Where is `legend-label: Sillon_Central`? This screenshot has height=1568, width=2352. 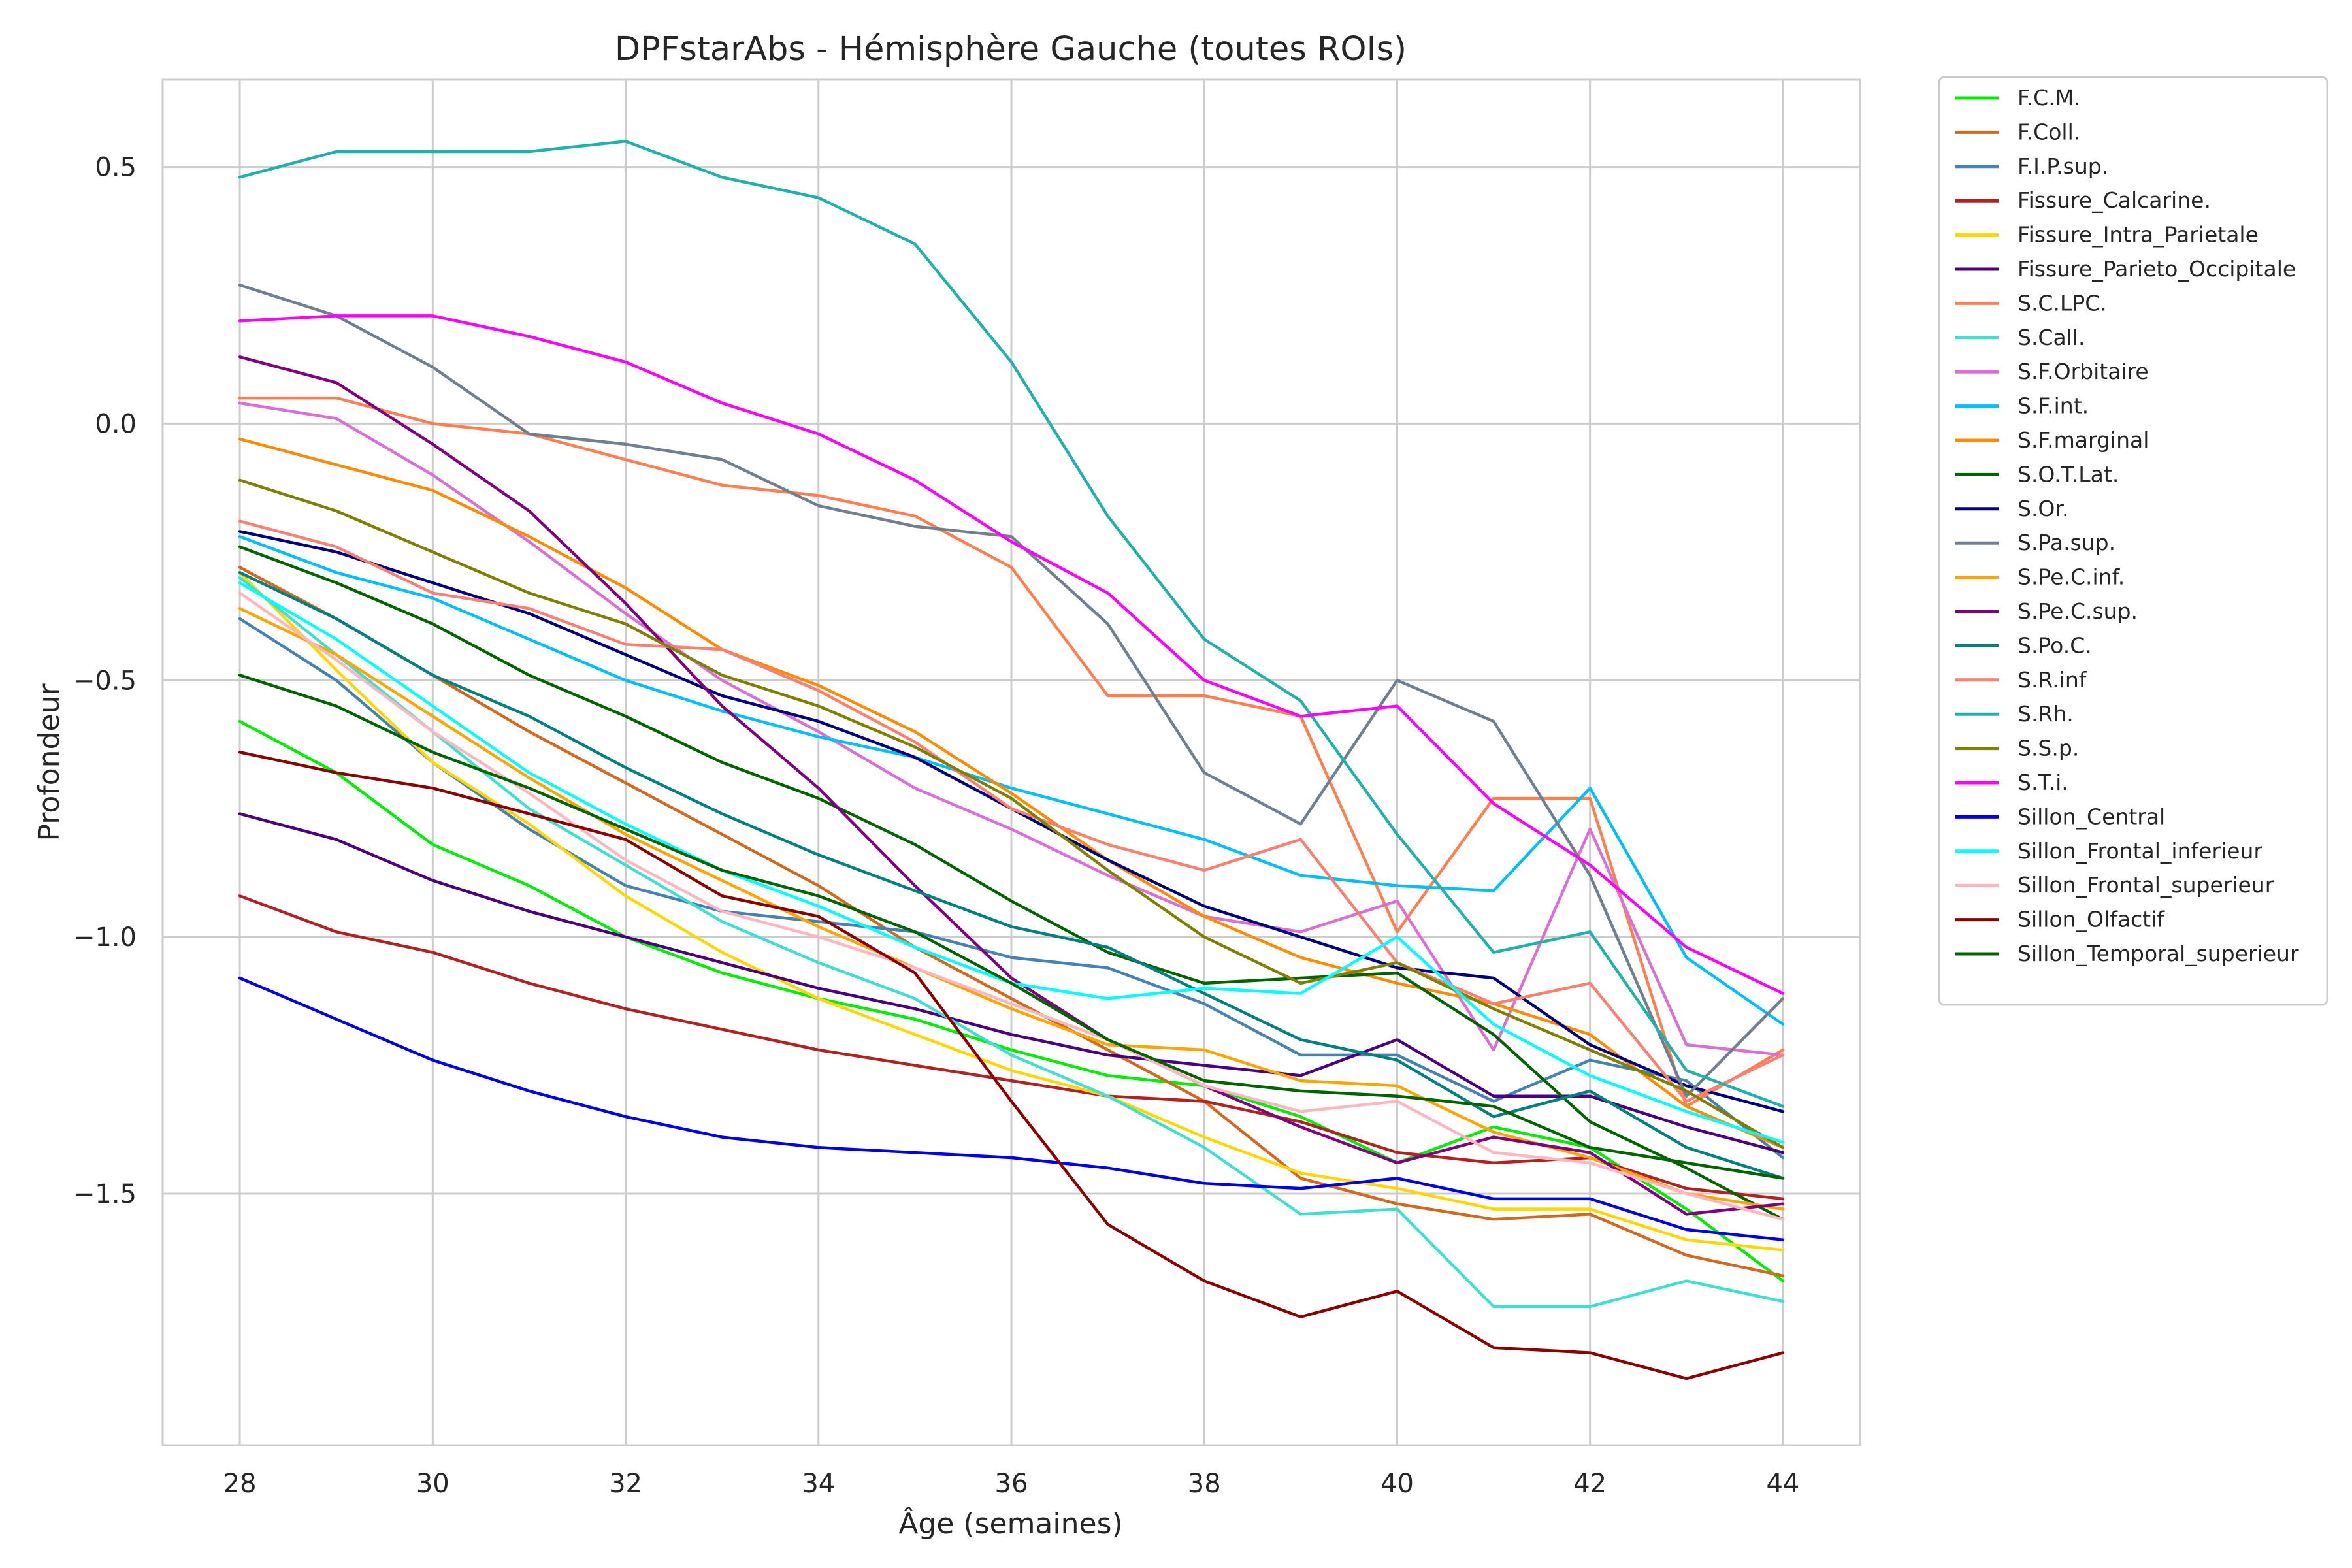 legend-label: Sillon_Central is located at coordinates (2091, 816).